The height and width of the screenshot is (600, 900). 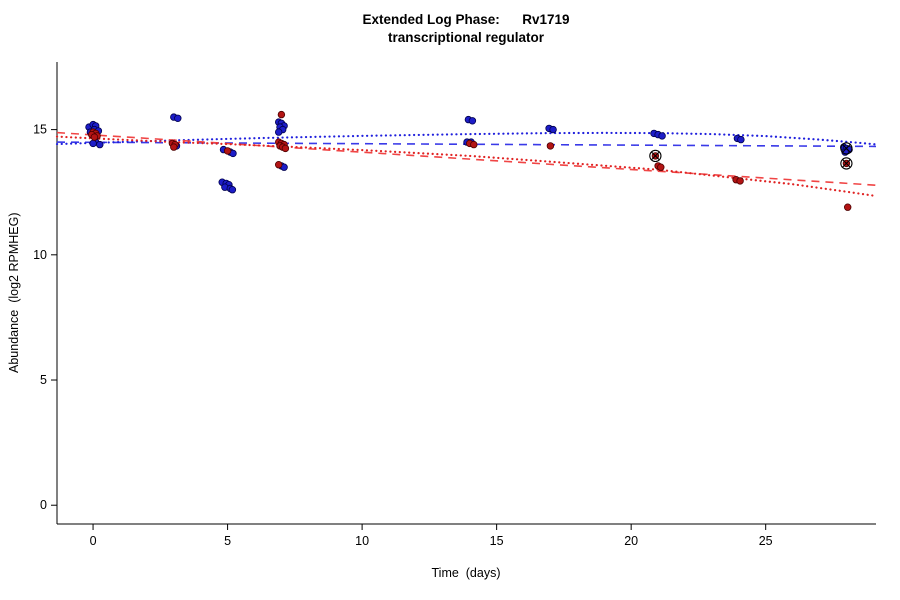 What do you see at coordinates (466, 37) in the screenshot?
I see `chart-subtitle: transcriptional regulator` at bounding box center [466, 37].